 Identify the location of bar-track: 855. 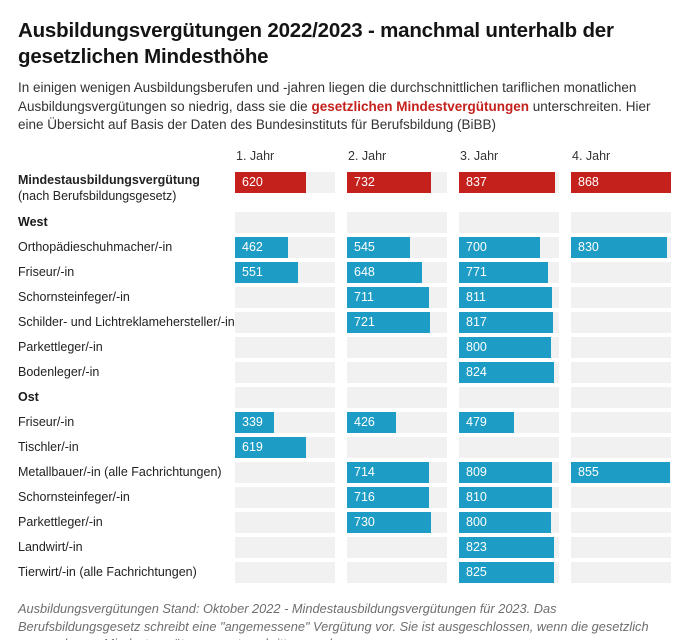
(621, 473).